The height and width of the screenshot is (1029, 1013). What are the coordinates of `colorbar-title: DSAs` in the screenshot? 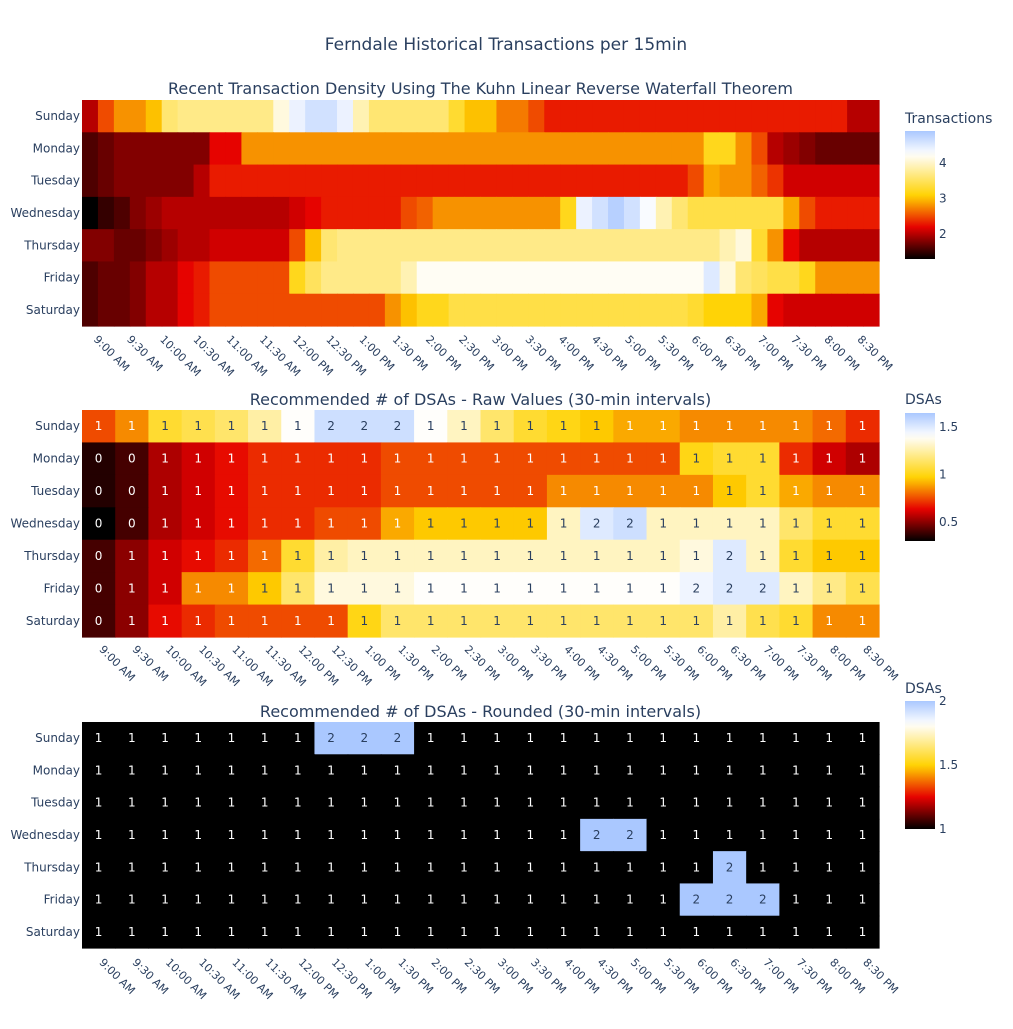 It's located at (923, 689).